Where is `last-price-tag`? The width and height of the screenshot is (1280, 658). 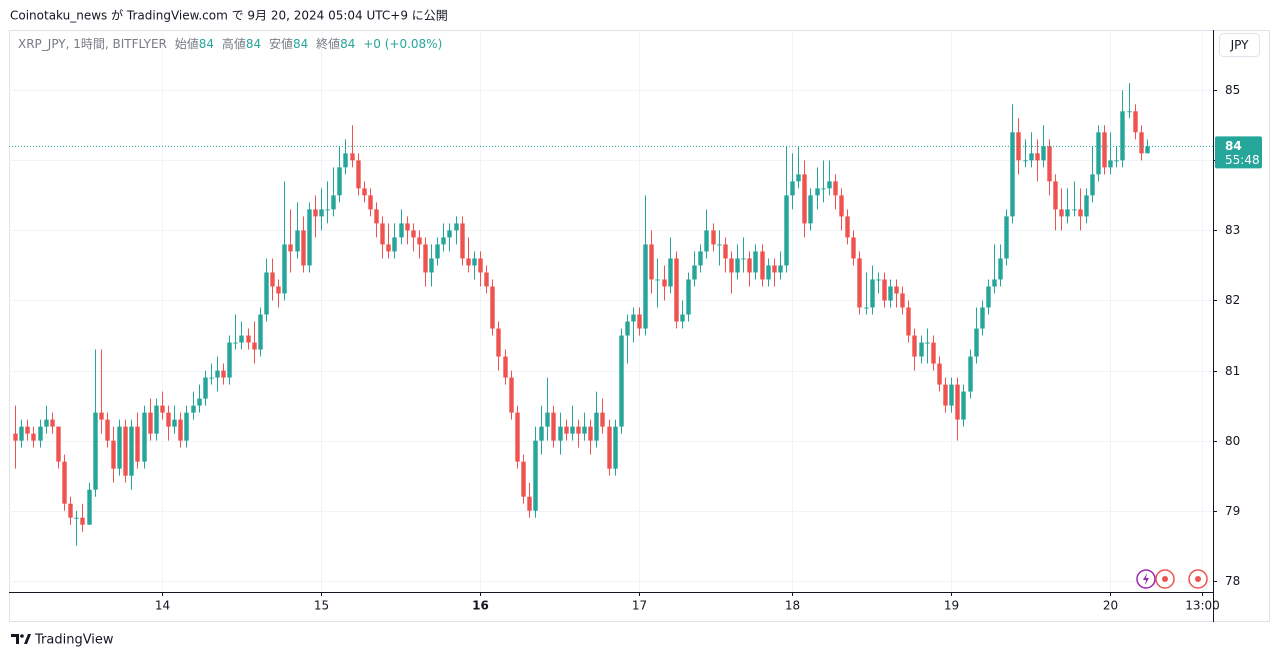 last-price-tag is located at coordinates (1238, 152).